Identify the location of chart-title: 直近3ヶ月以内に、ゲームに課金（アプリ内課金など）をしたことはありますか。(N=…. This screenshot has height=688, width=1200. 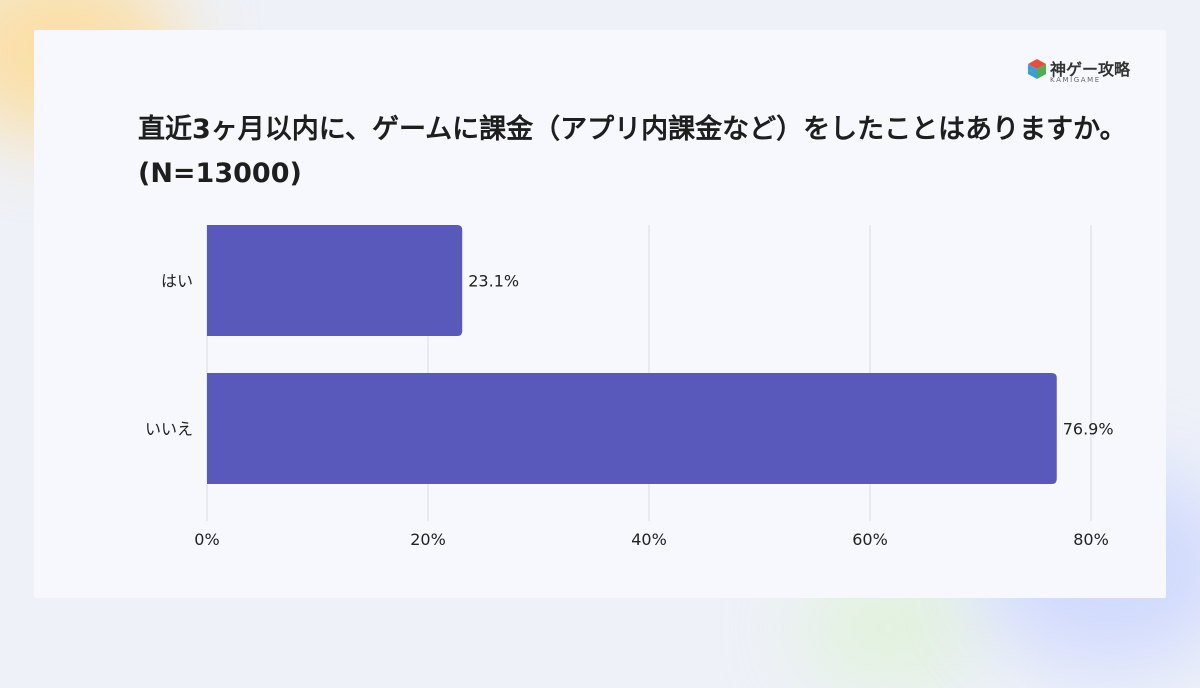
(632, 151).